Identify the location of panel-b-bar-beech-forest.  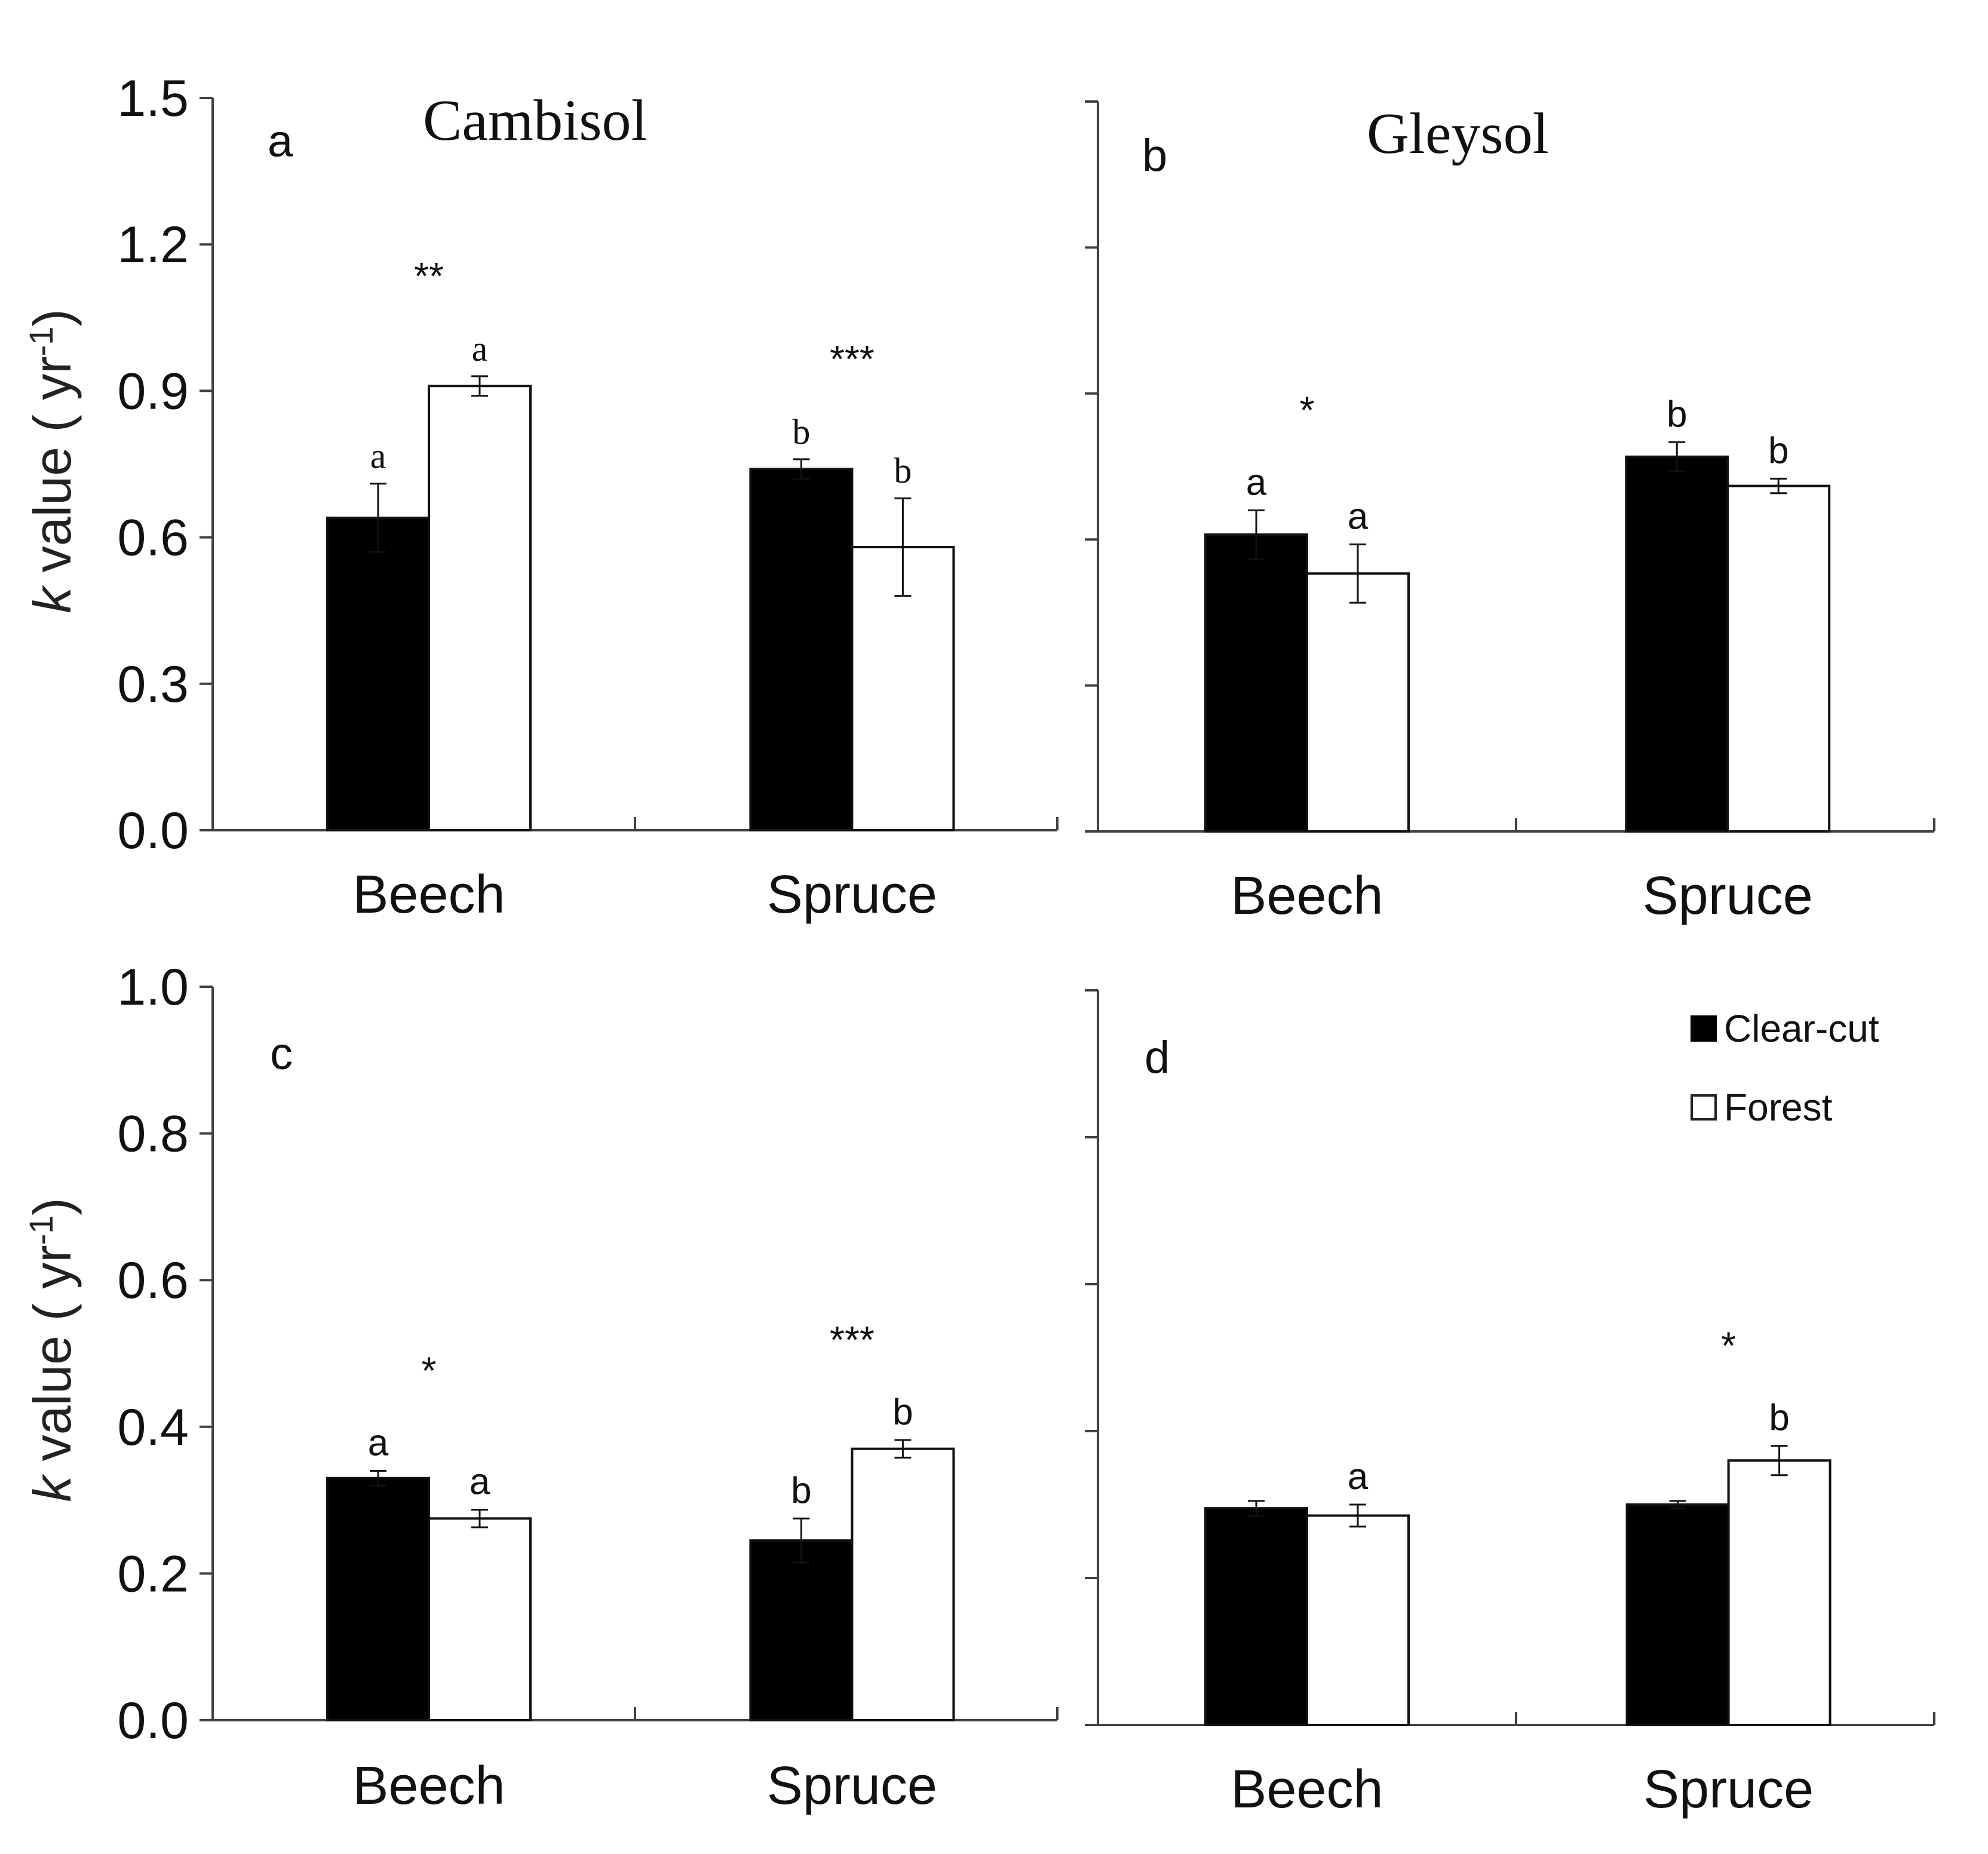
(1358, 702).